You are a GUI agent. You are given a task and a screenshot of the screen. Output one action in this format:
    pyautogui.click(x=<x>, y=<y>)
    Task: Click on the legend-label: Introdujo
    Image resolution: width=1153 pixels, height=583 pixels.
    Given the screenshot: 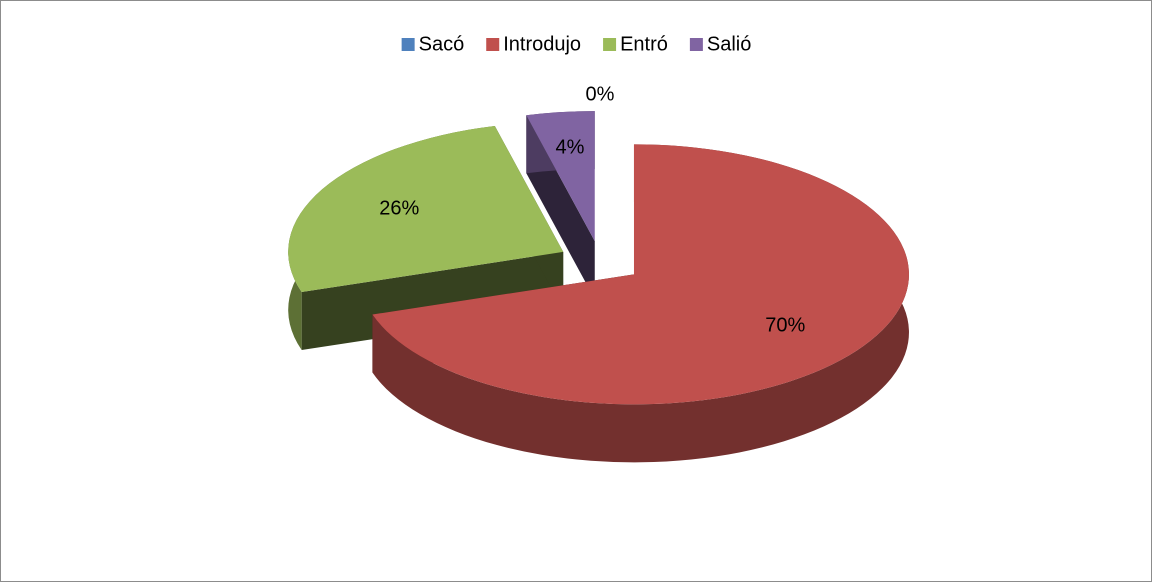 What is the action you would take?
    pyautogui.click(x=542, y=44)
    